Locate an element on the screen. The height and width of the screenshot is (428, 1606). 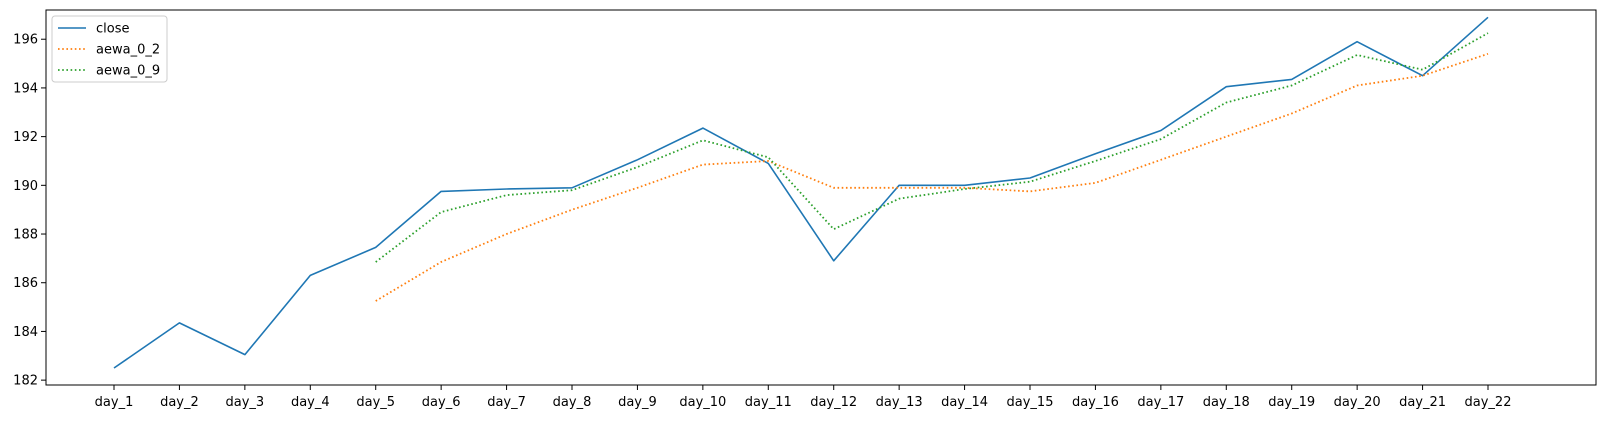
x-tick-label: day_8 is located at coordinates (572, 402).